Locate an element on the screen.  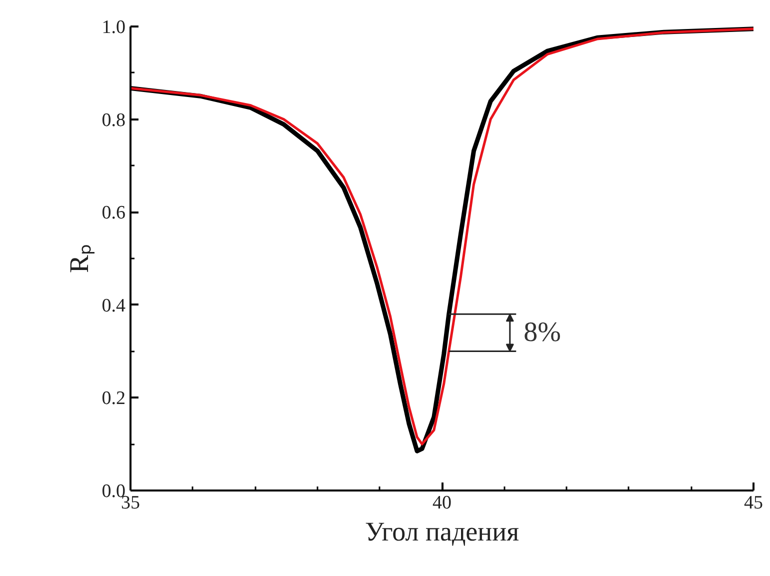
y-tick-label: 0.6 is located at coordinates (114, 213).